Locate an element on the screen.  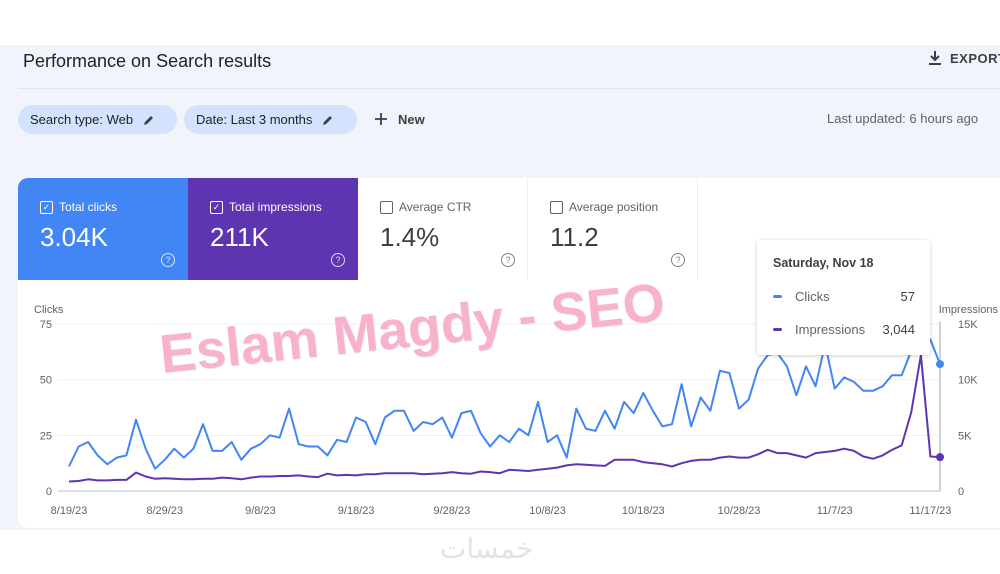
tooltip-label: Clicks is located at coordinates (812, 296).